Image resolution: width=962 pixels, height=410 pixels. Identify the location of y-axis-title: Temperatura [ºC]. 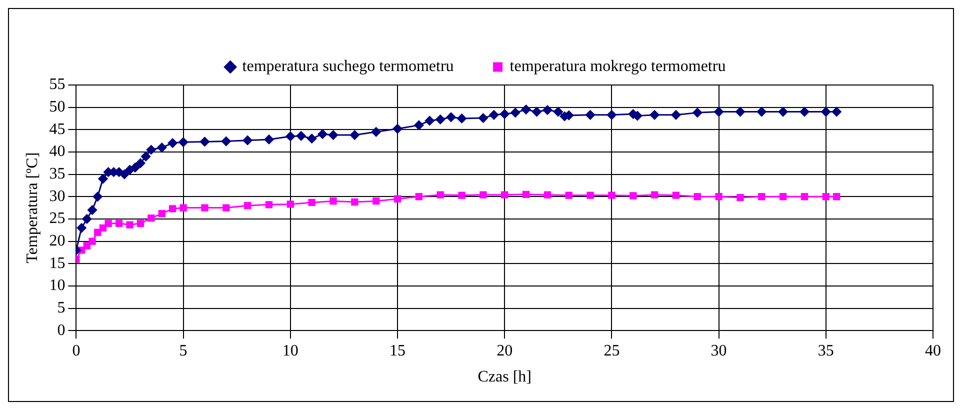
(32, 208).